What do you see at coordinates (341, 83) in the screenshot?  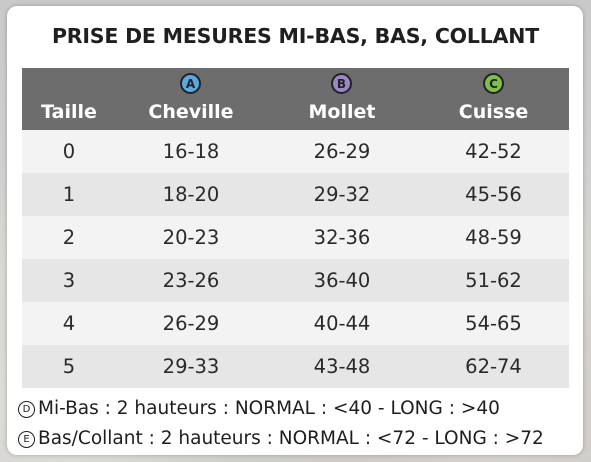 I see `badge-b-icon: B` at bounding box center [341, 83].